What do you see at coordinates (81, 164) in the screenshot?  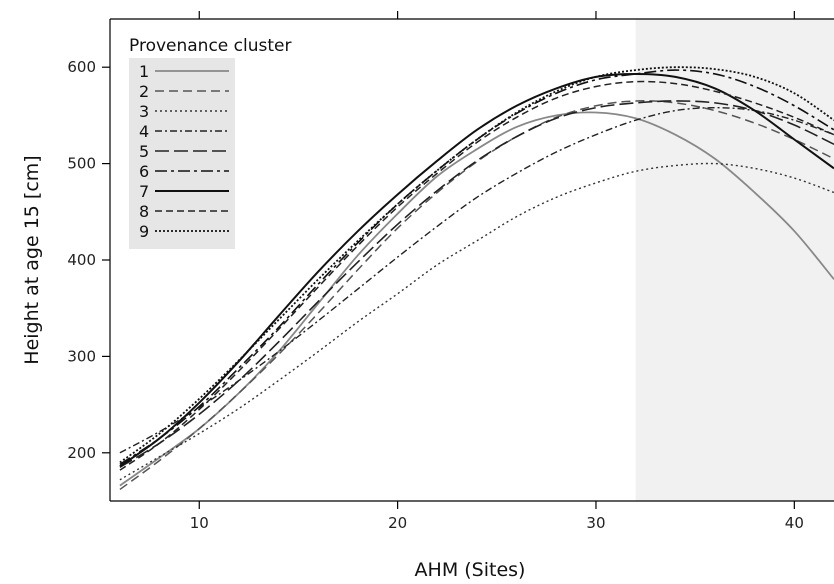 I see `y-tick-label-500: 500` at bounding box center [81, 164].